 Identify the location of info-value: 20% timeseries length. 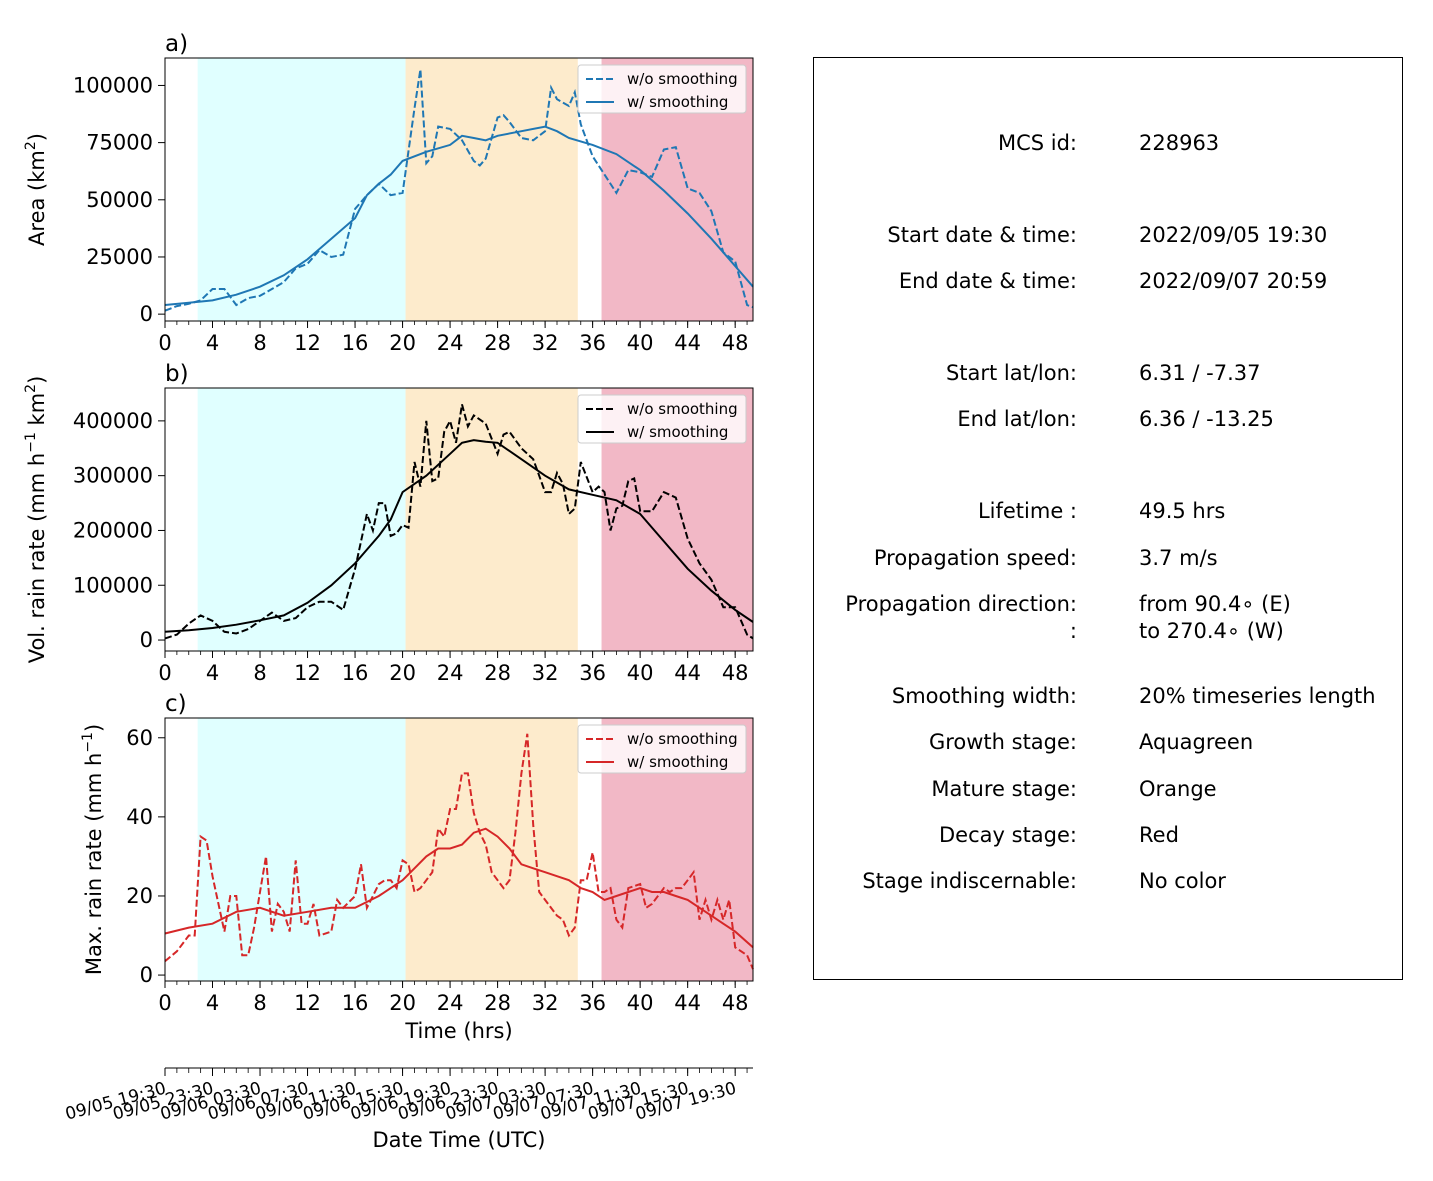
(1257, 696).